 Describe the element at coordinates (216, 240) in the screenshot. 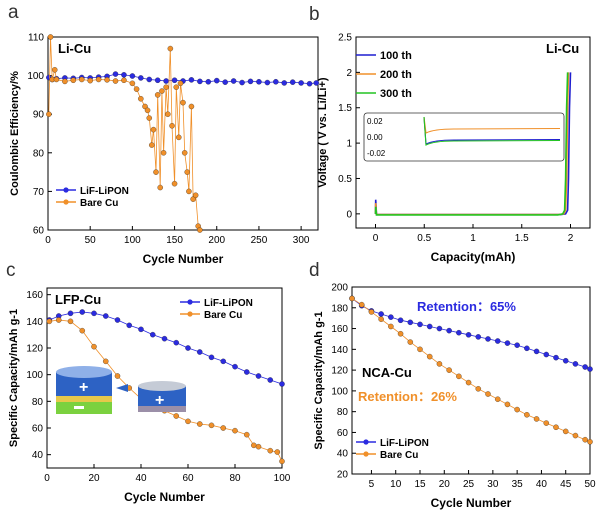

I see `x-tick-label: 200` at that location.